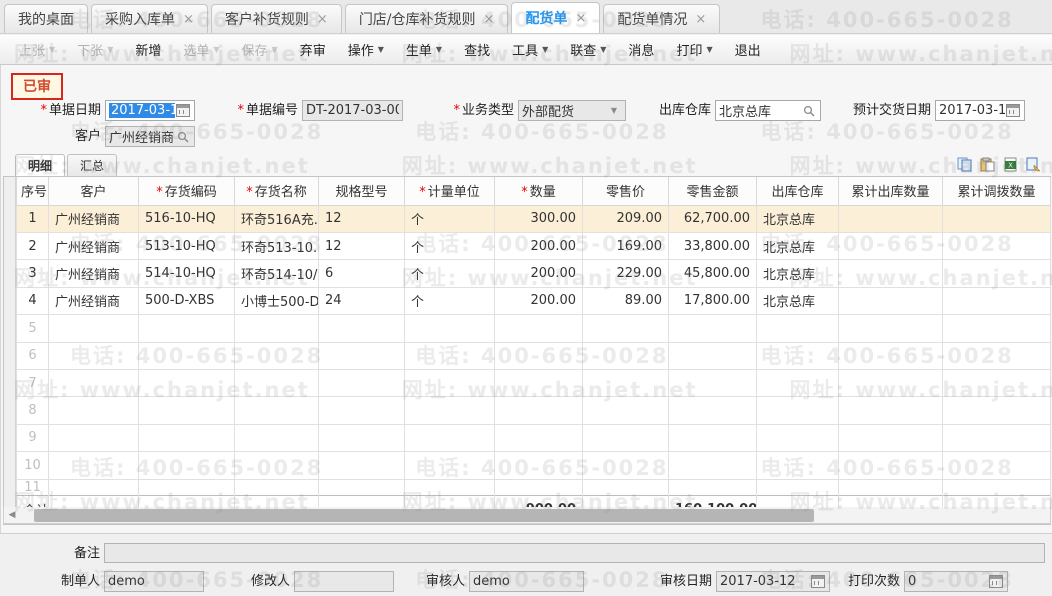  Describe the element at coordinates (538, 191) in the screenshot. I see `column-header-qty: * 数量` at that location.